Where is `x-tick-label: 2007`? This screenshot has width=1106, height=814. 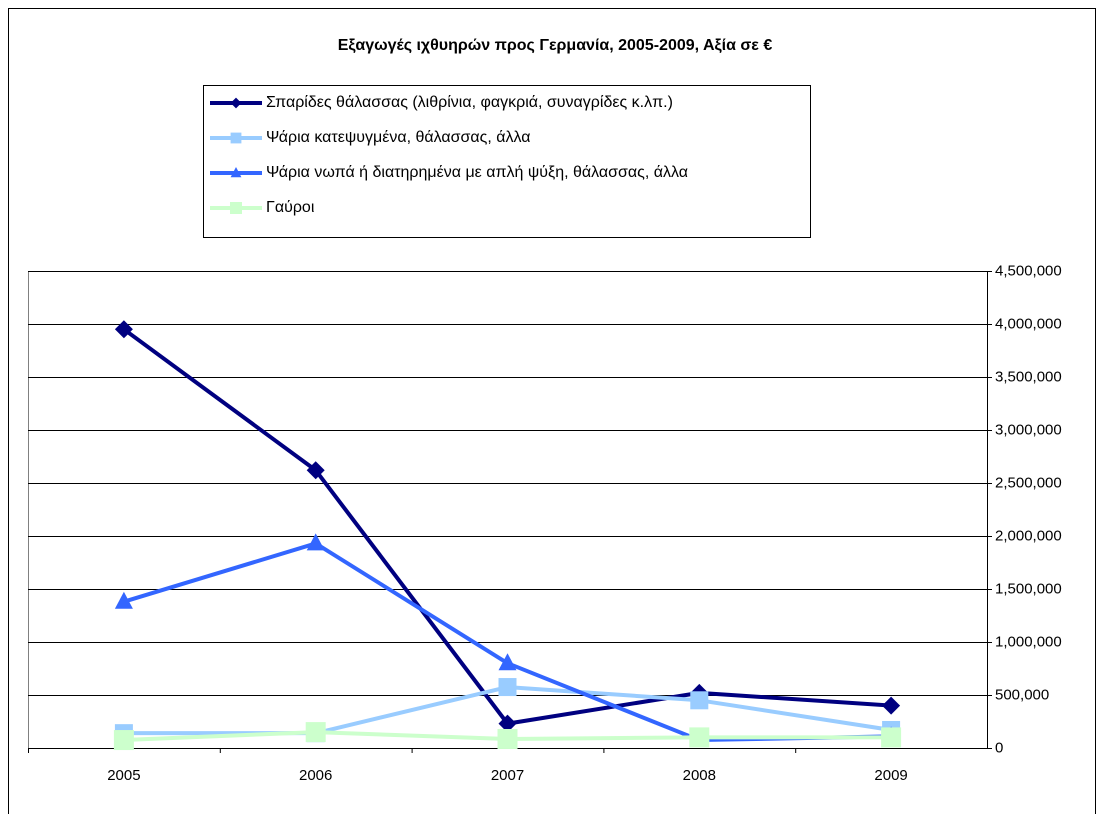 x-tick-label: 2007 is located at coordinates (507, 775).